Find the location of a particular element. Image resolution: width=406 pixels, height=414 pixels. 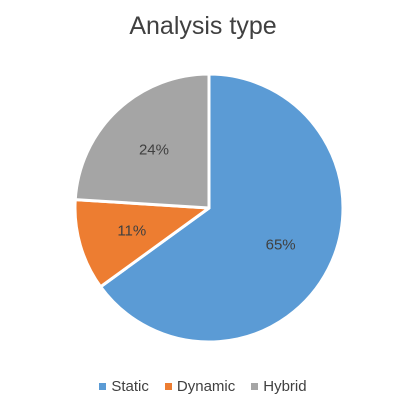

legend-item-hybrid: Hybrid is located at coordinates (279, 386).